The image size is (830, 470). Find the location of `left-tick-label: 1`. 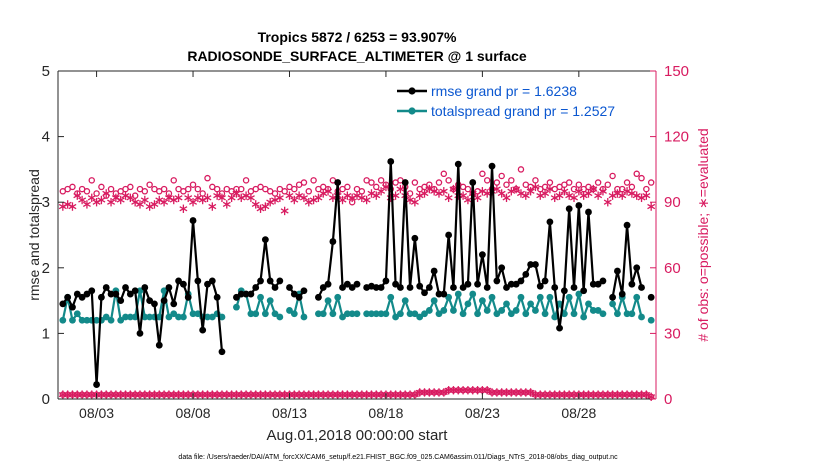

left-tick-label: 1 is located at coordinates (46, 333).